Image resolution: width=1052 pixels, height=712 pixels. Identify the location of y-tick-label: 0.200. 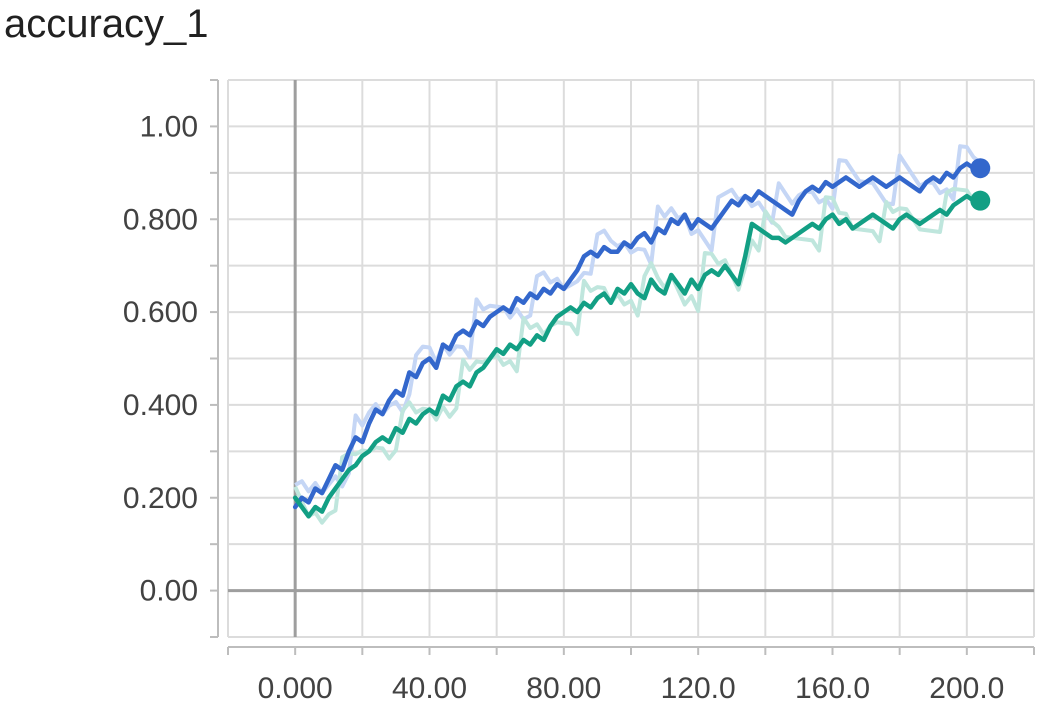
(160, 498).